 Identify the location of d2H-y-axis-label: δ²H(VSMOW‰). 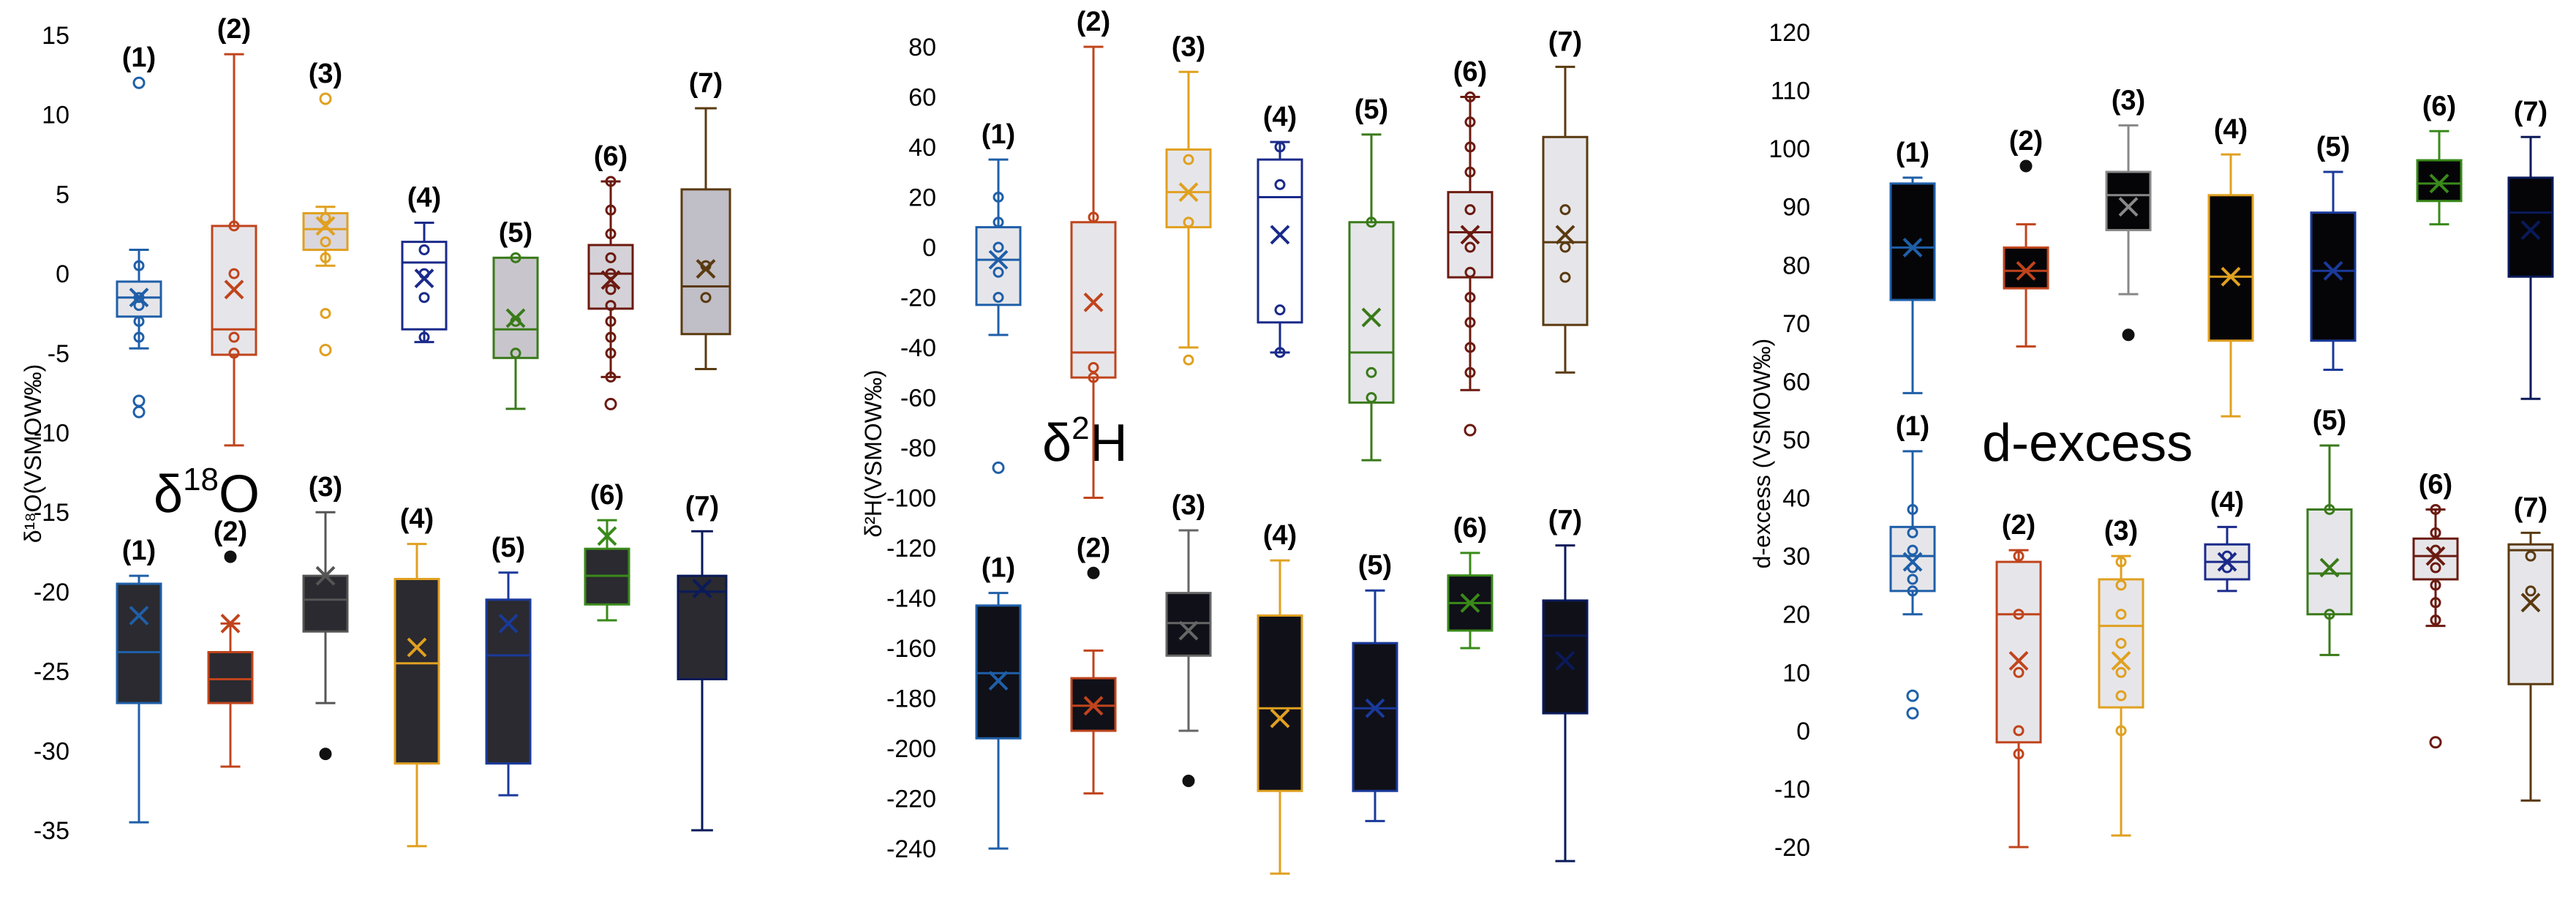
(873, 453).